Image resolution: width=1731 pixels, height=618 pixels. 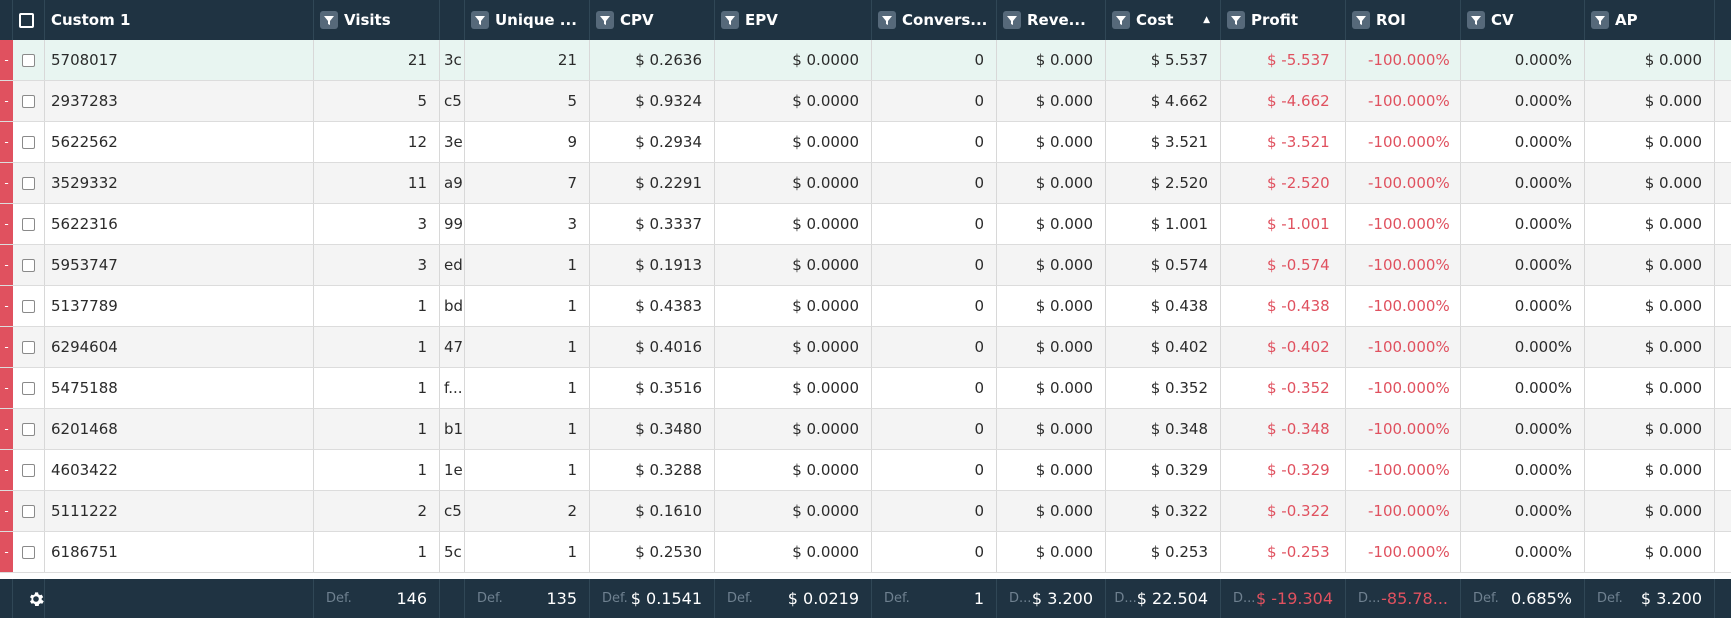 I want to click on column-header-roi: ROI, so click(x=1403, y=20).